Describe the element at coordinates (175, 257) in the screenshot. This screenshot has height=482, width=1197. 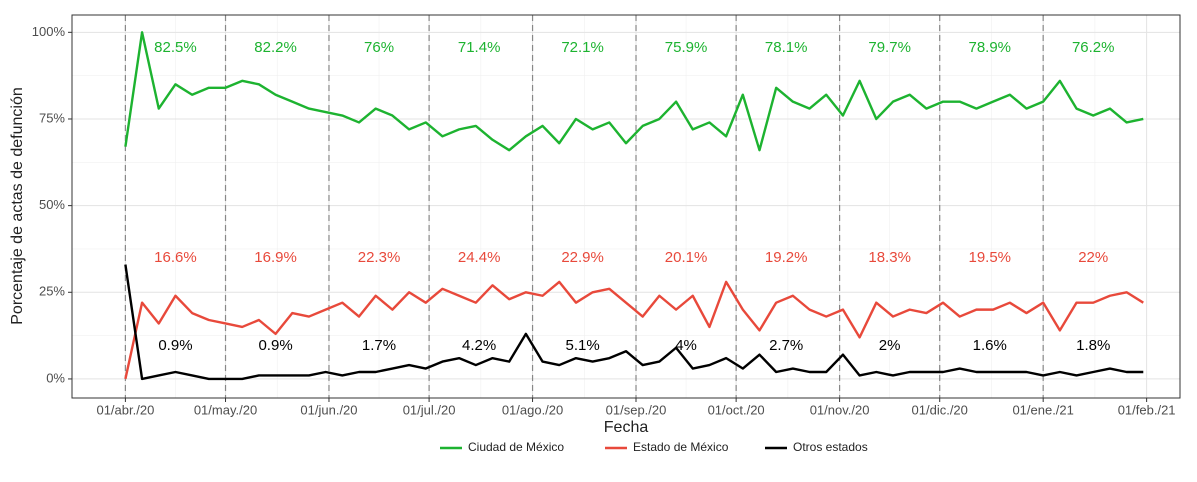
I see `monthly-label: 16.6%` at that location.